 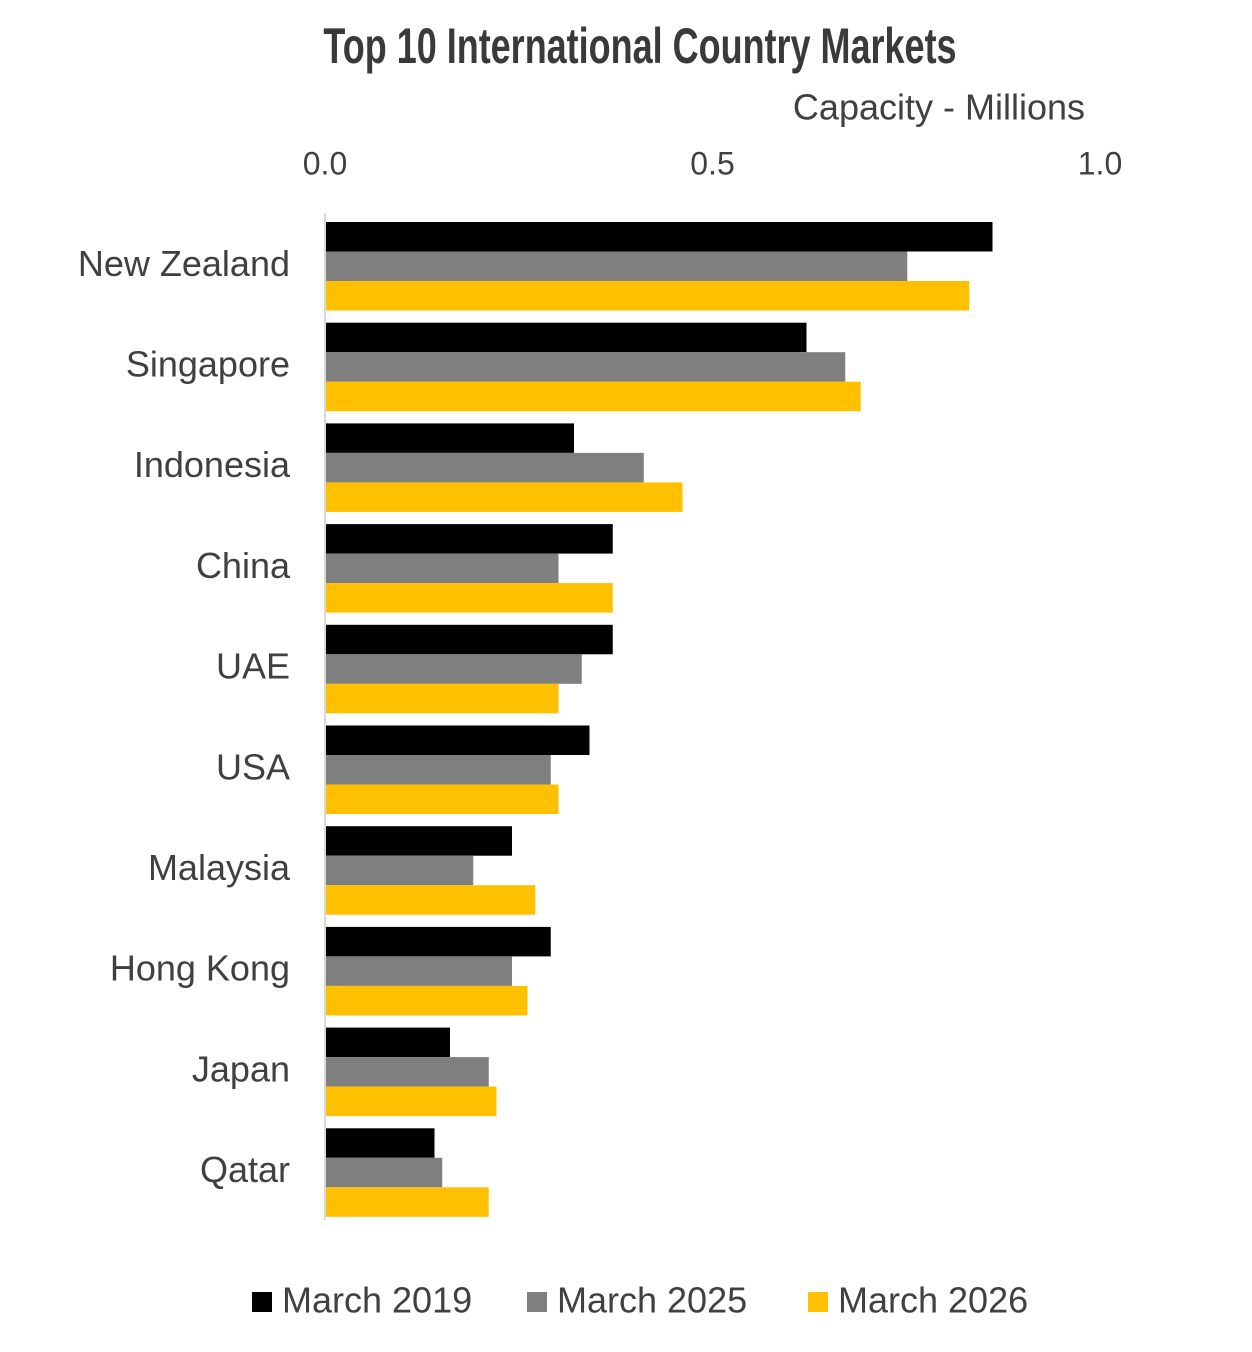 I want to click on y-tick-label: Hong Kong, so click(x=200, y=968).